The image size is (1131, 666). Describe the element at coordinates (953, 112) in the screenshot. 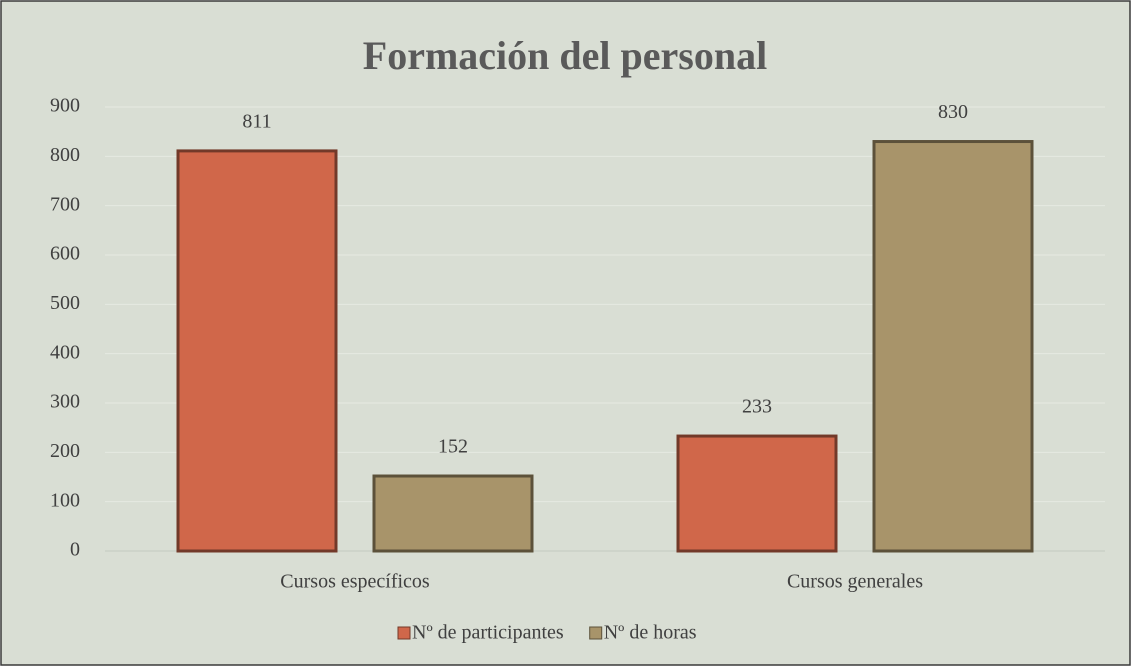

I see `data-label: 830` at that location.